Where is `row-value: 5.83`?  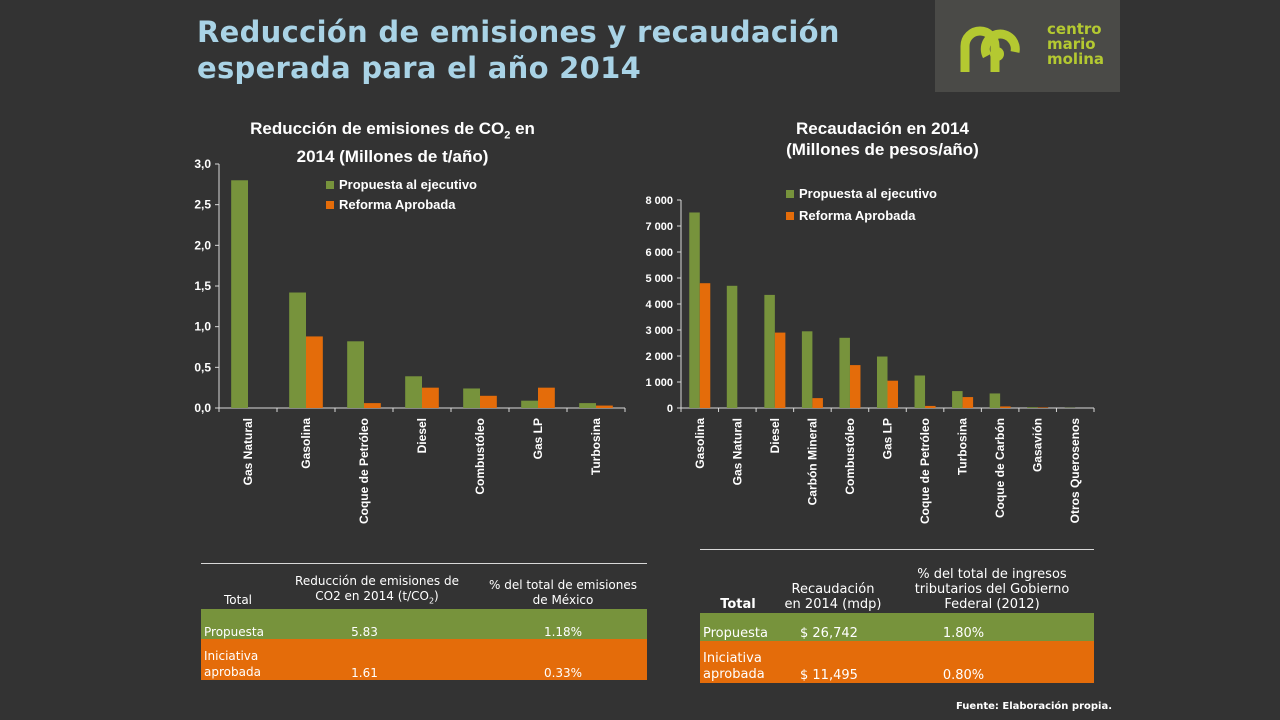 row-value: 5.83 is located at coordinates (377, 624).